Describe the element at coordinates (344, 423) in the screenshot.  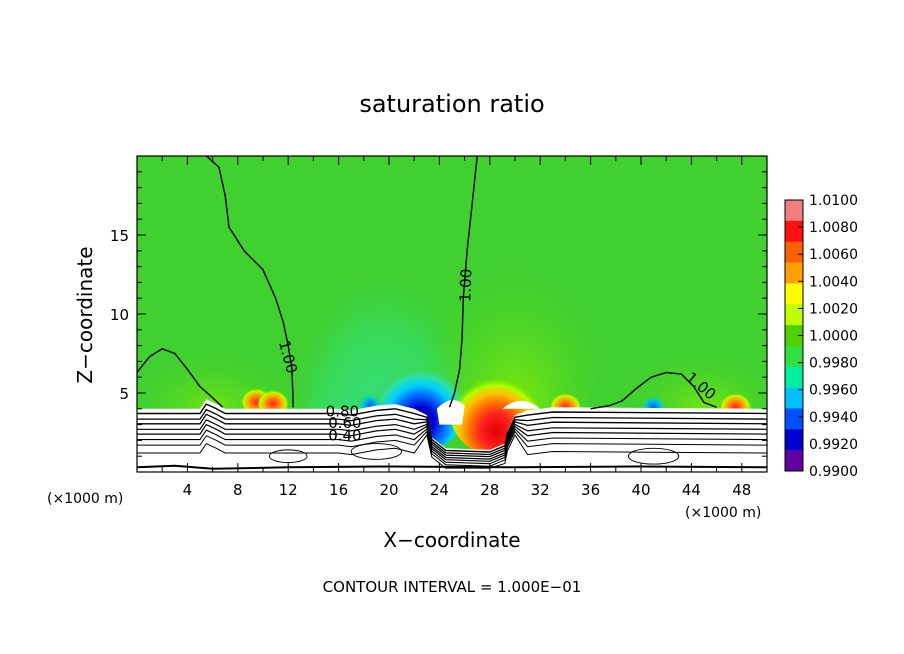
I see `contour-label: 0.60` at that location.